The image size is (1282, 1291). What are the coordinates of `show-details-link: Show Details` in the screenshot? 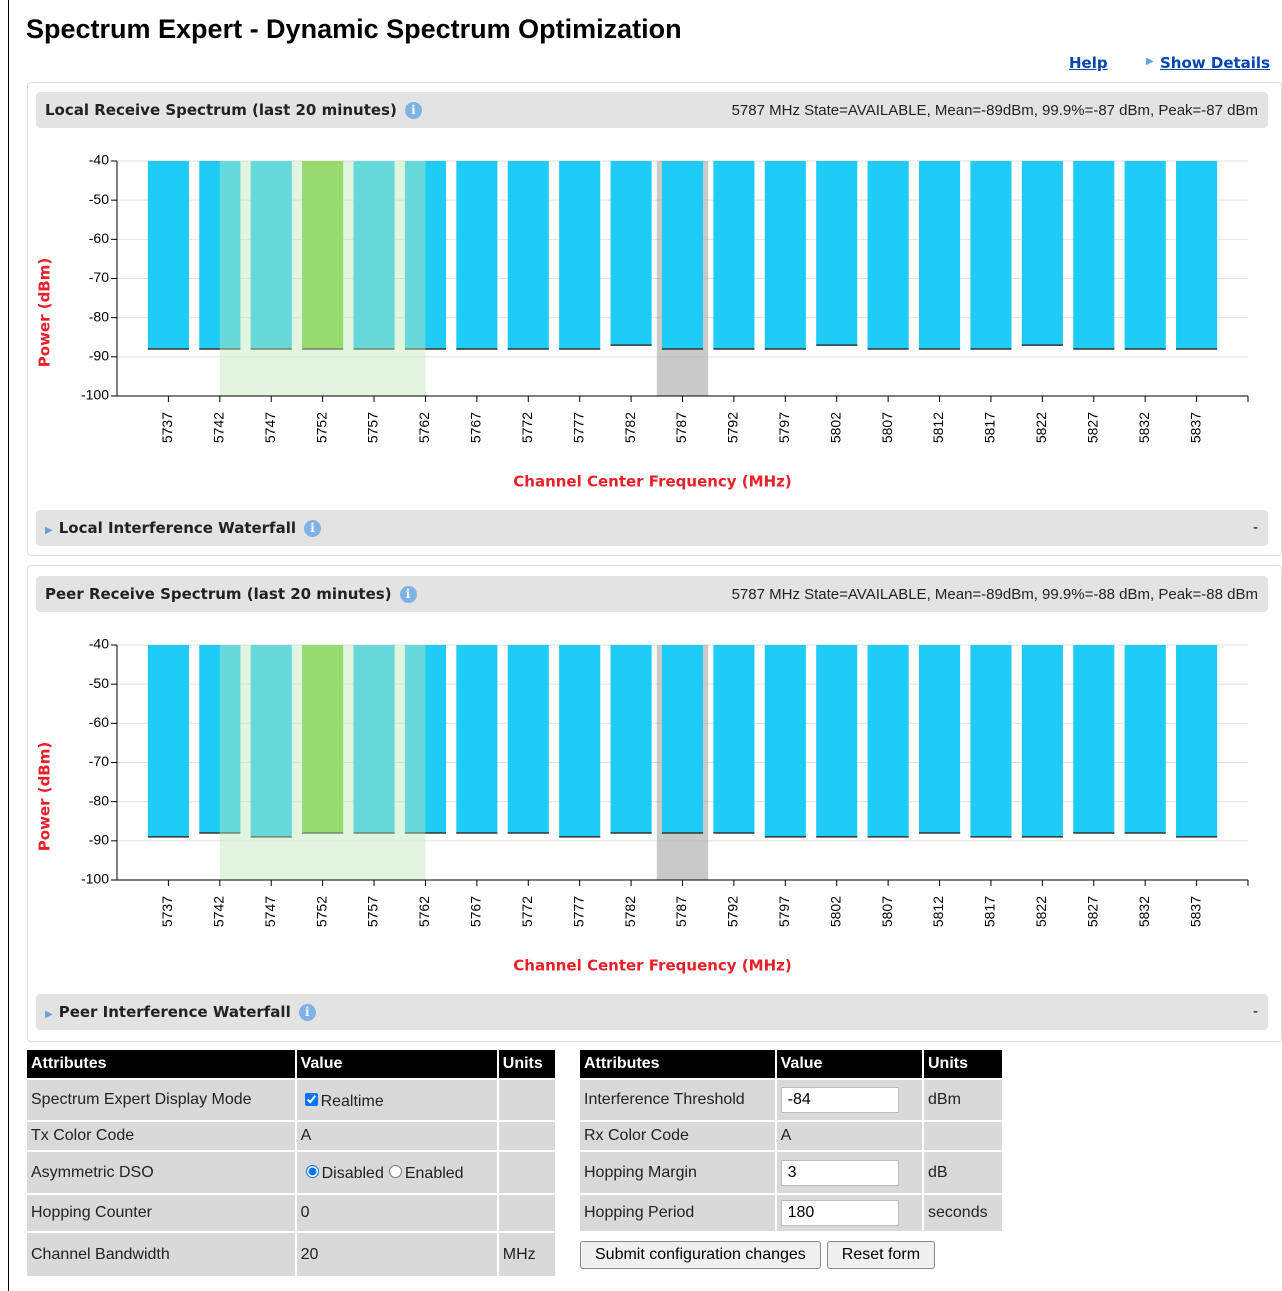 It's located at (1215, 63).